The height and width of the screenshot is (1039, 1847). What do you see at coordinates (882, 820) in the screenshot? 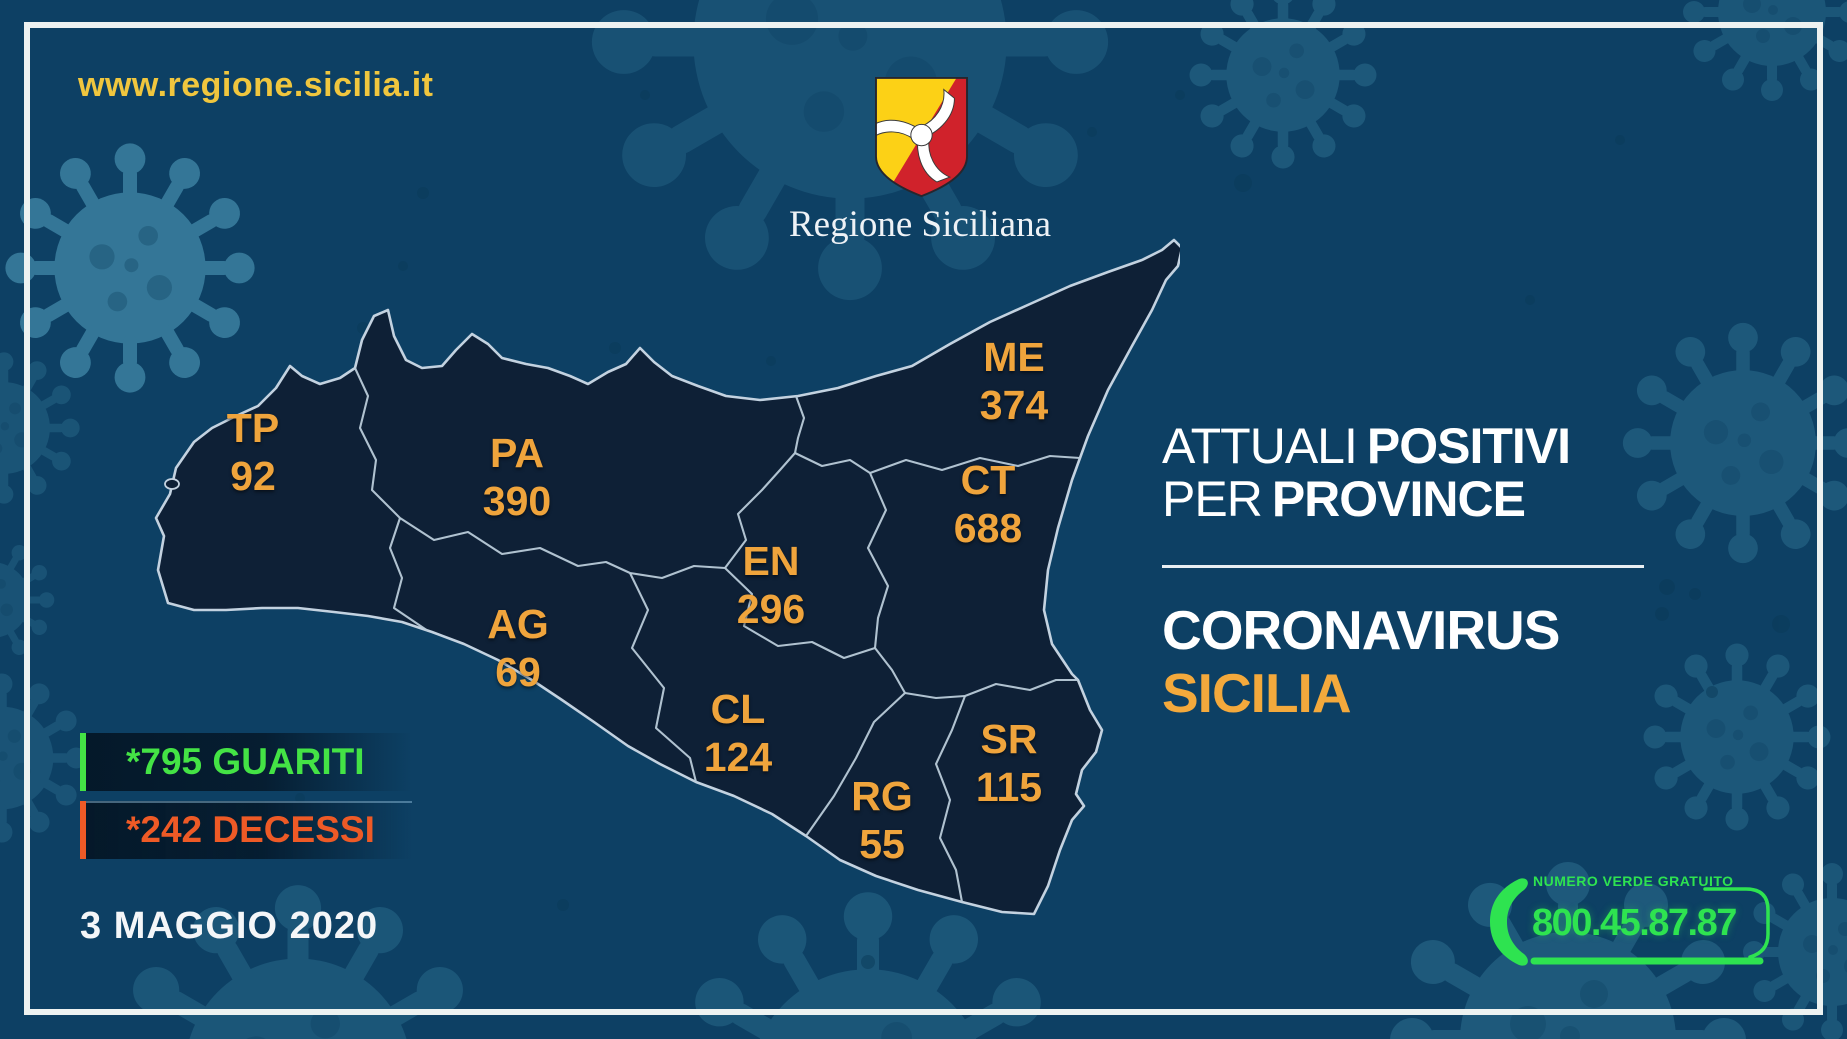
I see `province-label-rg: RG 55` at bounding box center [882, 820].